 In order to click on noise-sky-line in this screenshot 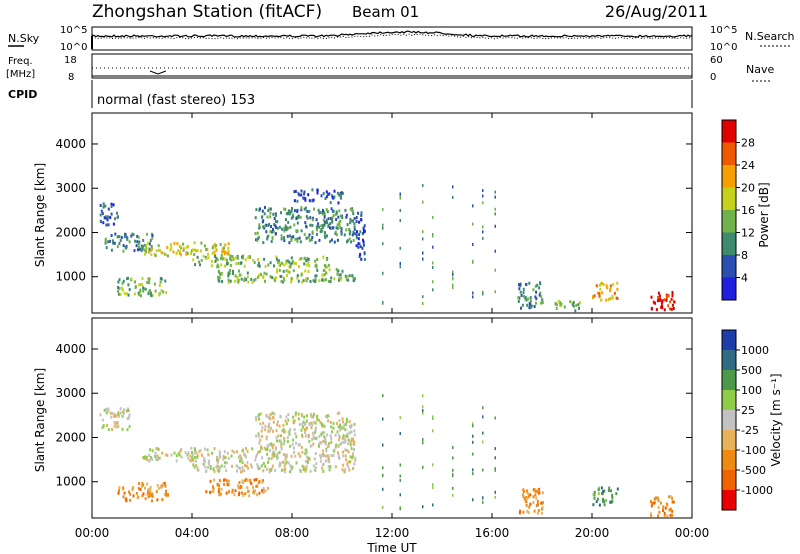, I will do `click(392, 34)`.